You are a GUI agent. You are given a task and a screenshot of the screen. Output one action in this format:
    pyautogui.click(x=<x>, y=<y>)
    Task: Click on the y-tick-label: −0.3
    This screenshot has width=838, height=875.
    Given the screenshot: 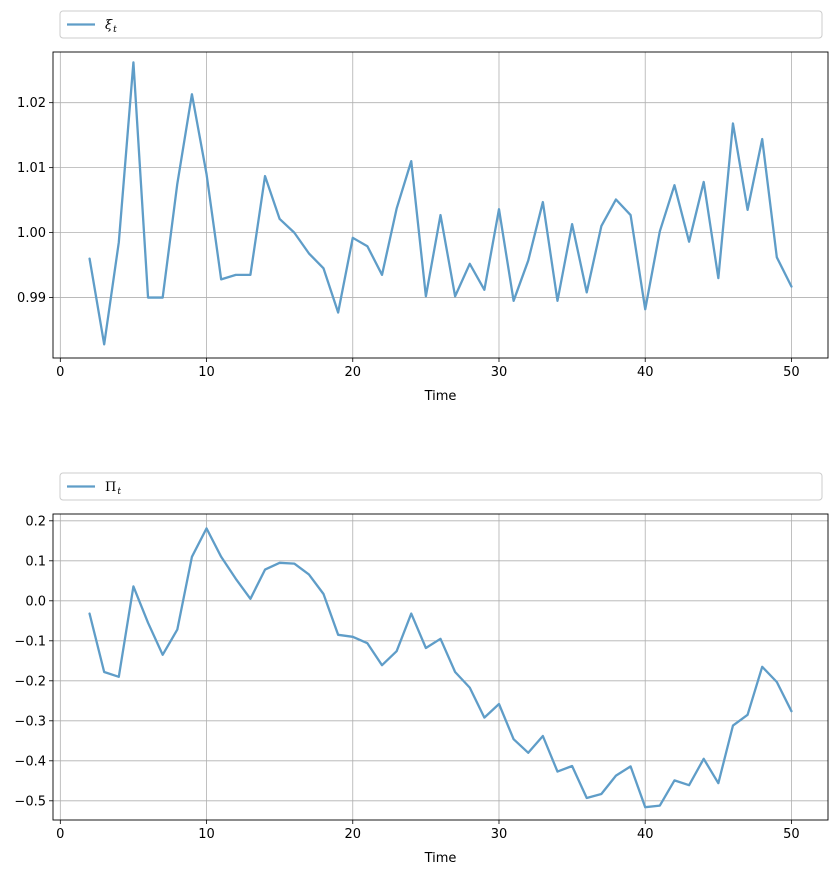 What is the action you would take?
    pyautogui.click(x=30, y=721)
    